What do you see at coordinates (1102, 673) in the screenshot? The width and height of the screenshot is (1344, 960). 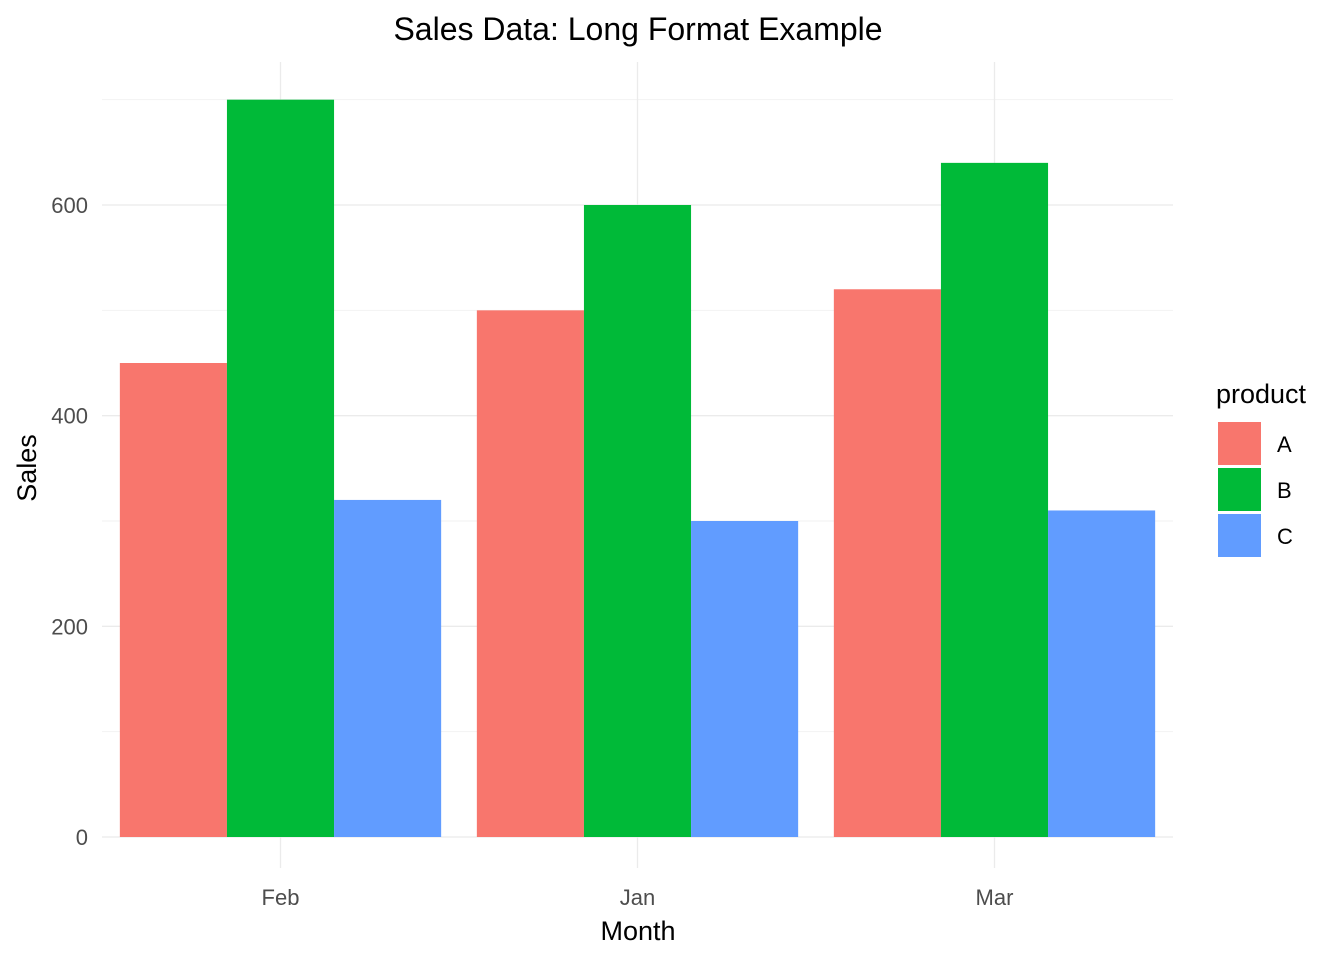 I see `bar-C-Mar` at bounding box center [1102, 673].